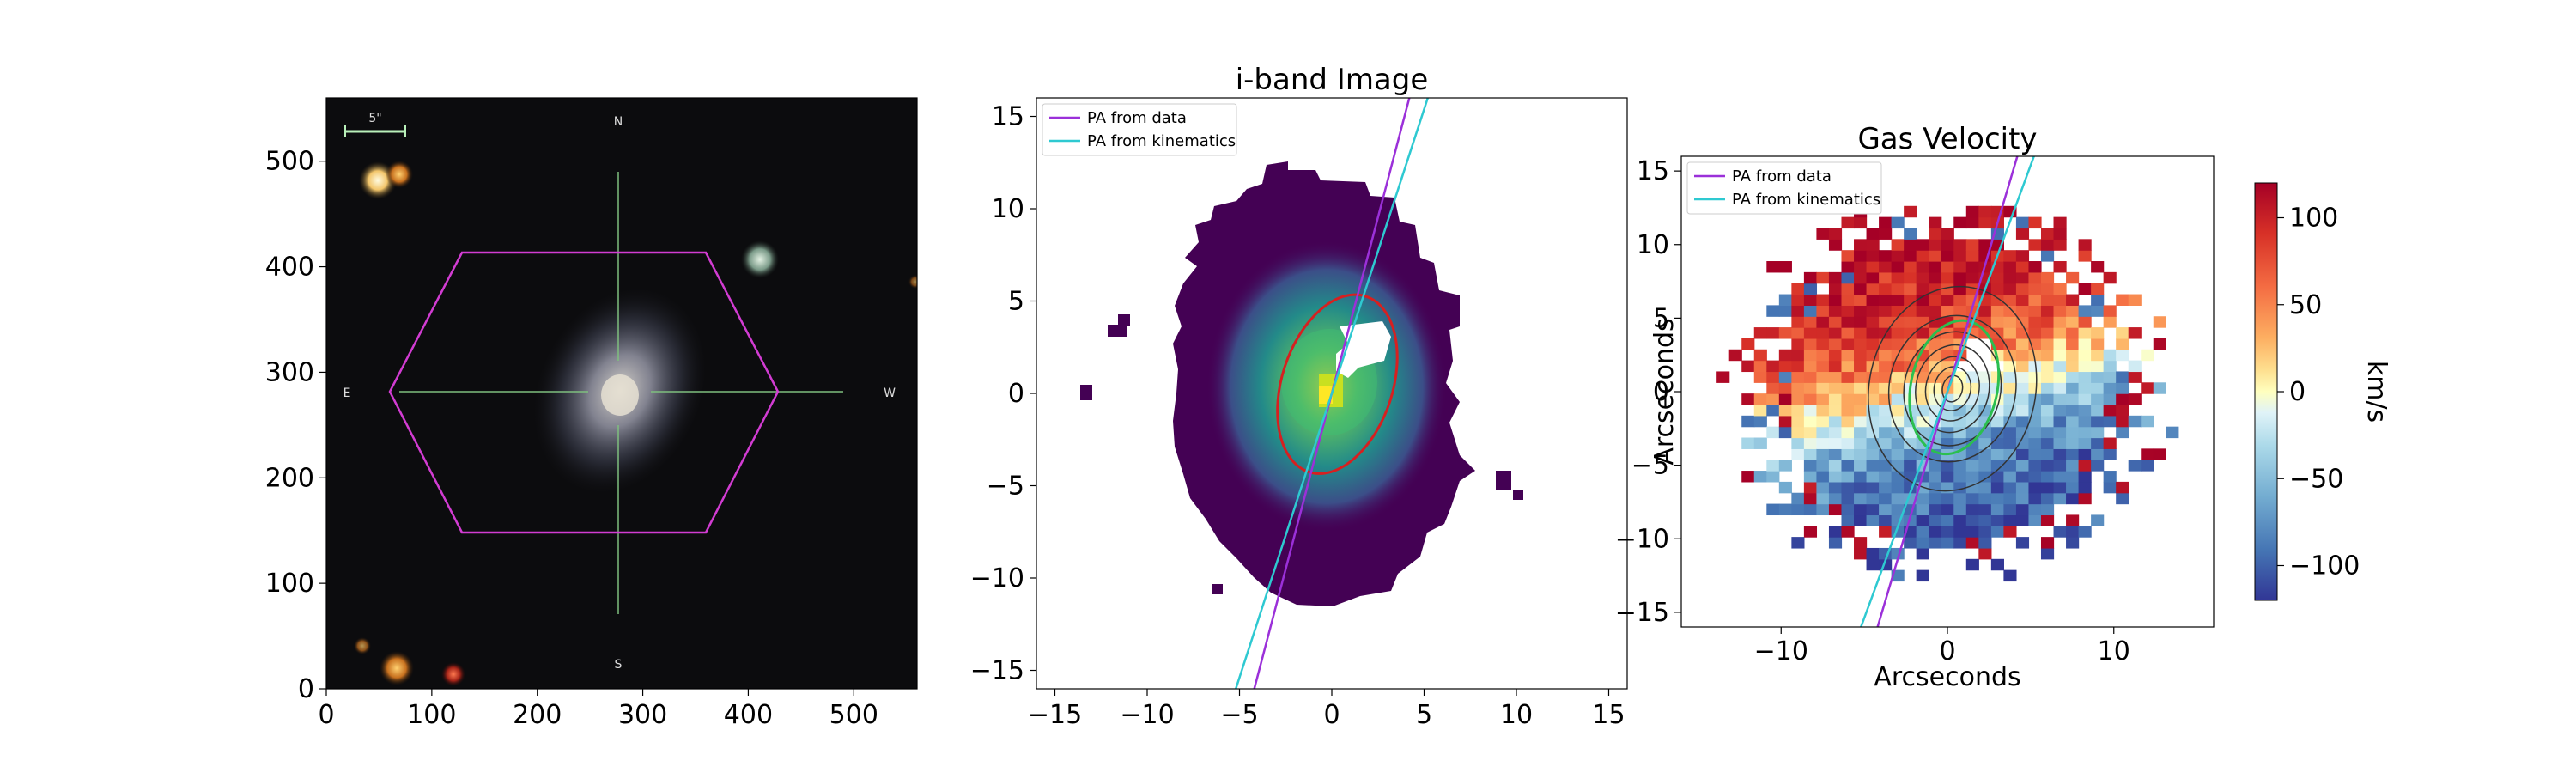  What do you see at coordinates (1947, 651) in the screenshot?
I see `x-tick-label: 0` at bounding box center [1947, 651].